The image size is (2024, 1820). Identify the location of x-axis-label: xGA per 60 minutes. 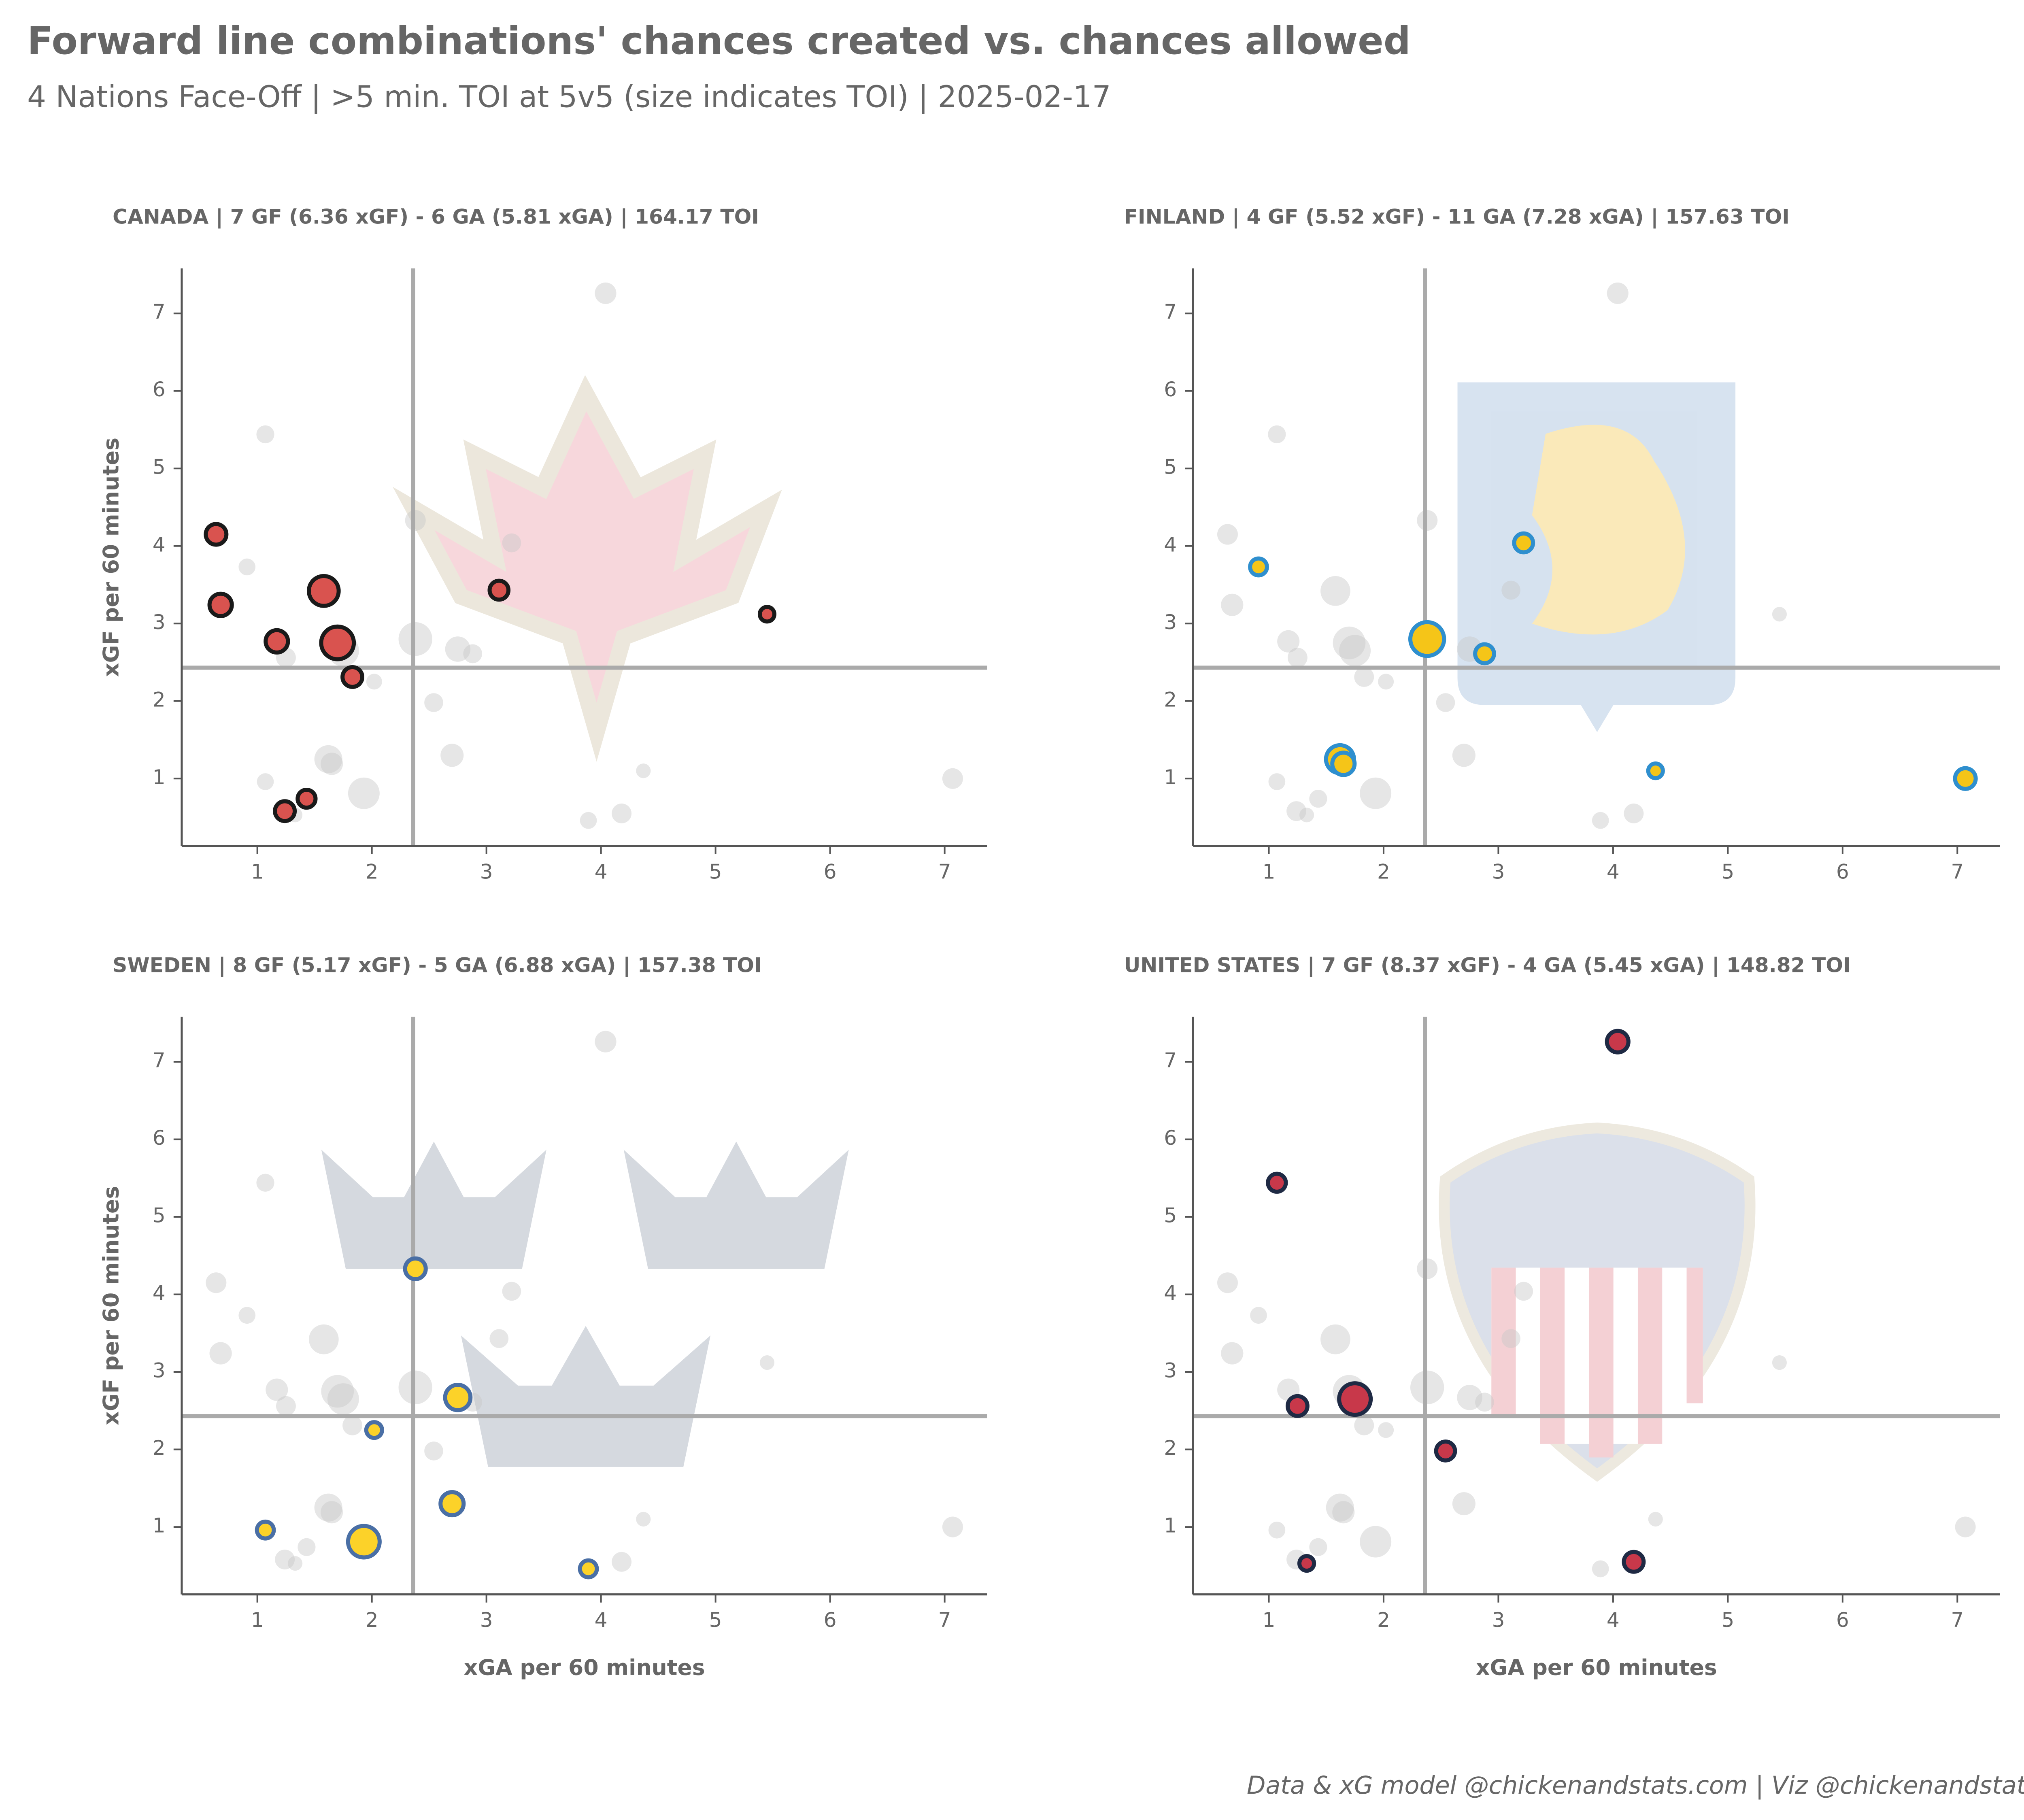
(584, 1668).